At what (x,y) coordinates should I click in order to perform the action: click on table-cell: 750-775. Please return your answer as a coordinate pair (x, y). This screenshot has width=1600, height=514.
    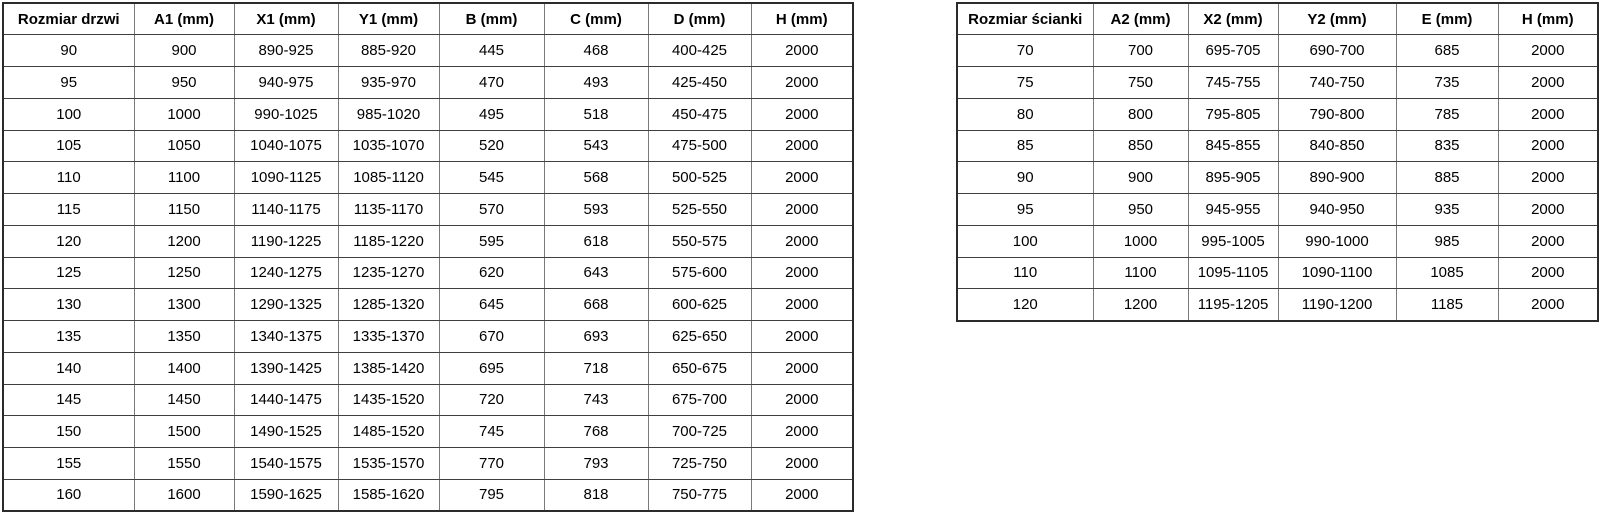
    Looking at the image, I should click on (699, 495).